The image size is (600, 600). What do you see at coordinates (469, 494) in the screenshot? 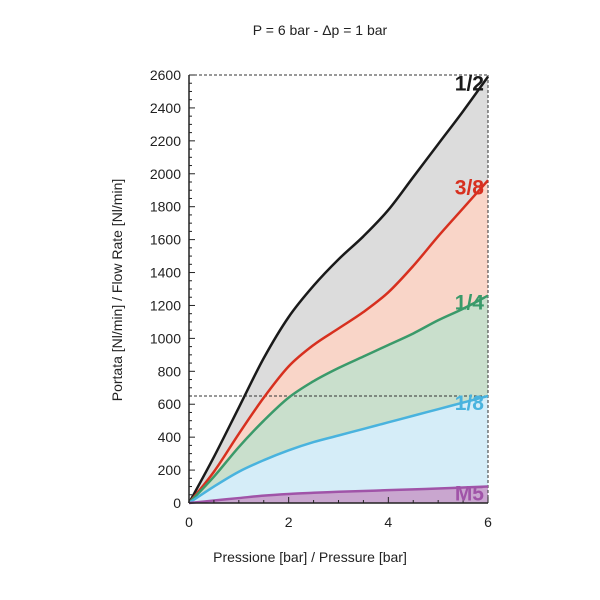
I see `series-label-m5: M5` at bounding box center [469, 494].